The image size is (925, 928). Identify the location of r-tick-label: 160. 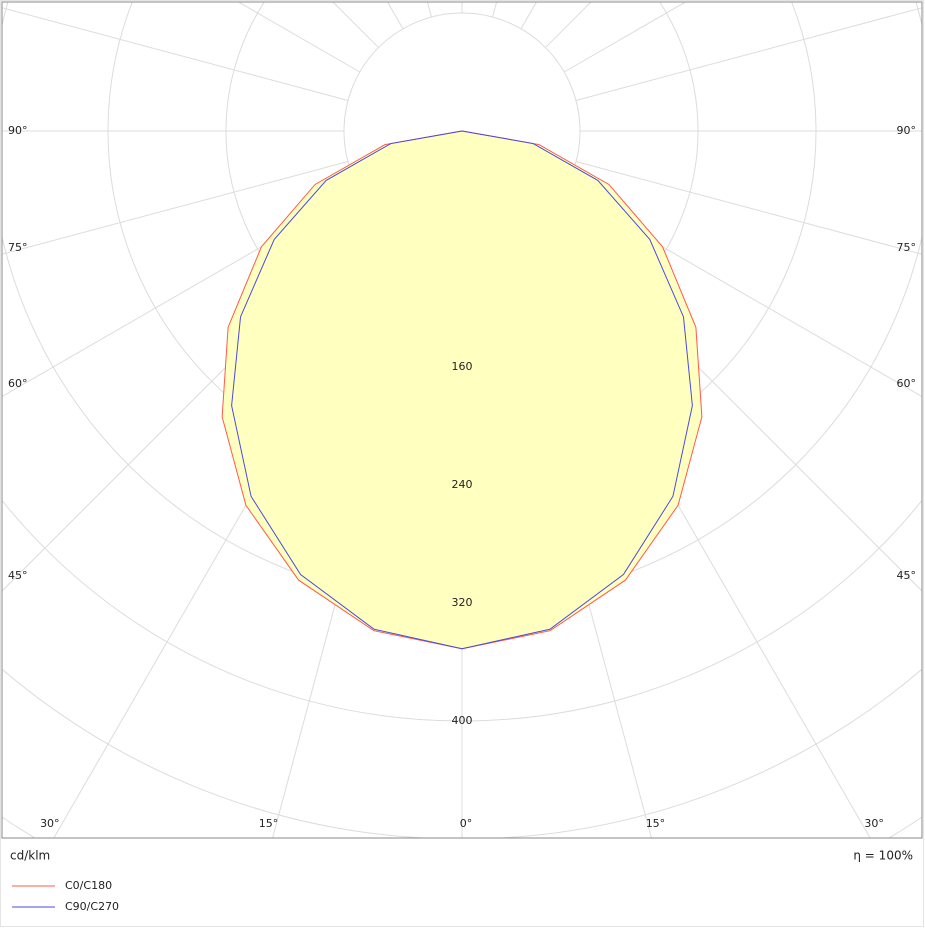
(462, 366).